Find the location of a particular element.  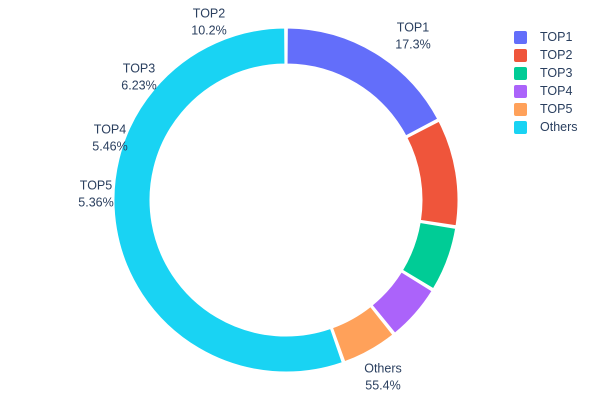

slice-label-name: TOP1 is located at coordinates (413, 27).